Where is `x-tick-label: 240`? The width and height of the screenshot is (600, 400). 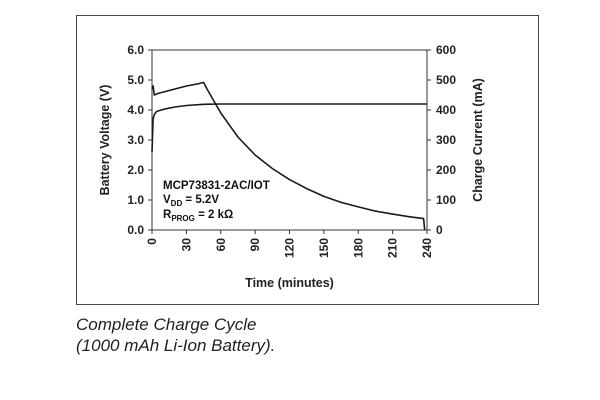 x-tick-label: 240 is located at coordinates (427, 248).